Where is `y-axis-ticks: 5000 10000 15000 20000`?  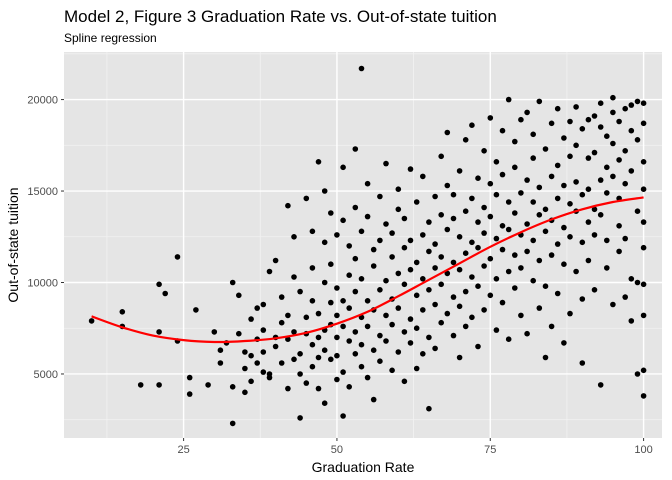
y-axis-ticks: 5000 10000 15000 20000 is located at coordinates (45, 238).